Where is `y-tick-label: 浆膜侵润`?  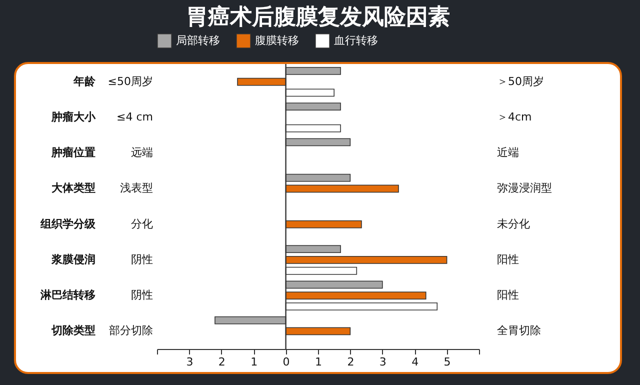
y-tick-label: 浆膜侵润 is located at coordinates (73, 259).